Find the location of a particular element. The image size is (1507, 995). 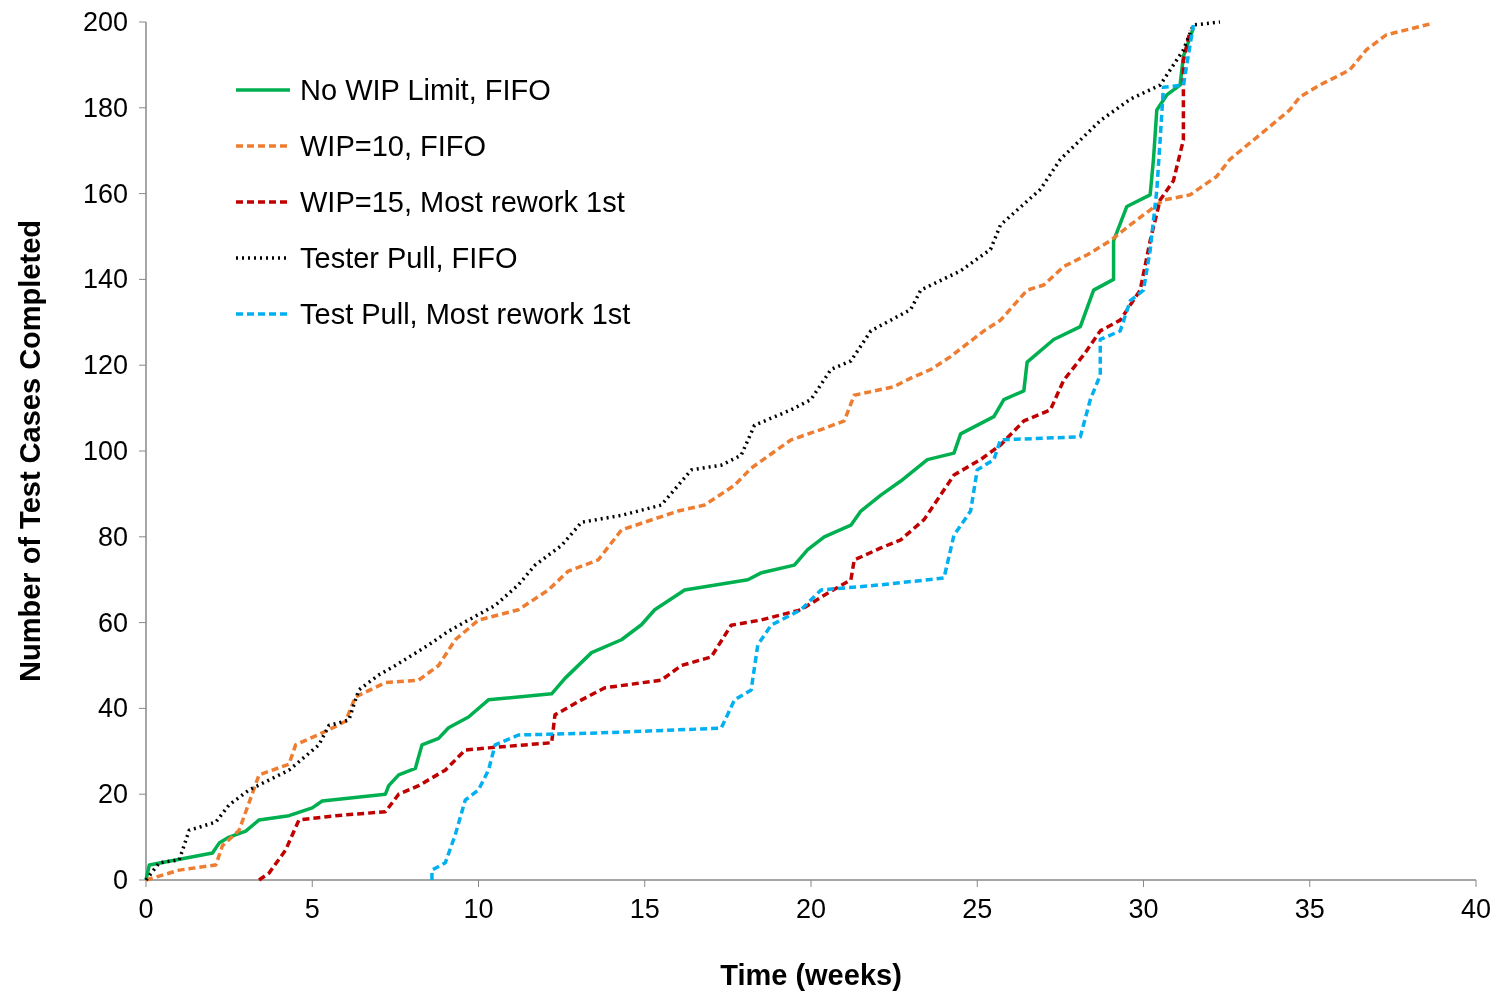

y-tick-label: 80 is located at coordinates (112, 536).